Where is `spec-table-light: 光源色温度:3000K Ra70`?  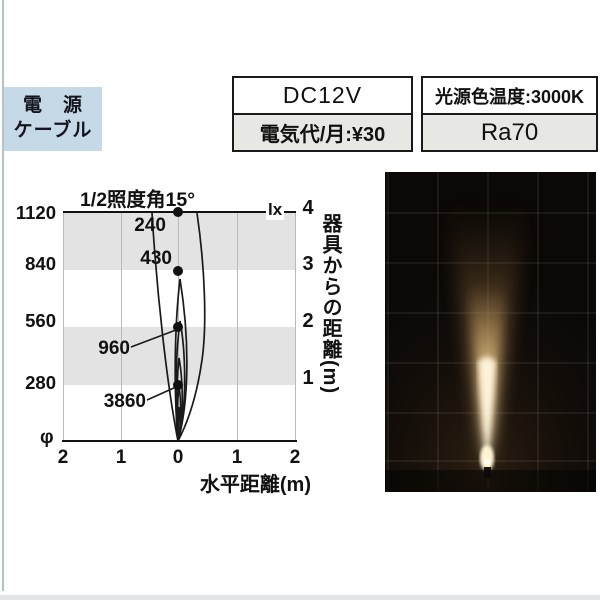
spec-table-light: 光源色温度:3000K Ra70 is located at coordinates (509, 114).